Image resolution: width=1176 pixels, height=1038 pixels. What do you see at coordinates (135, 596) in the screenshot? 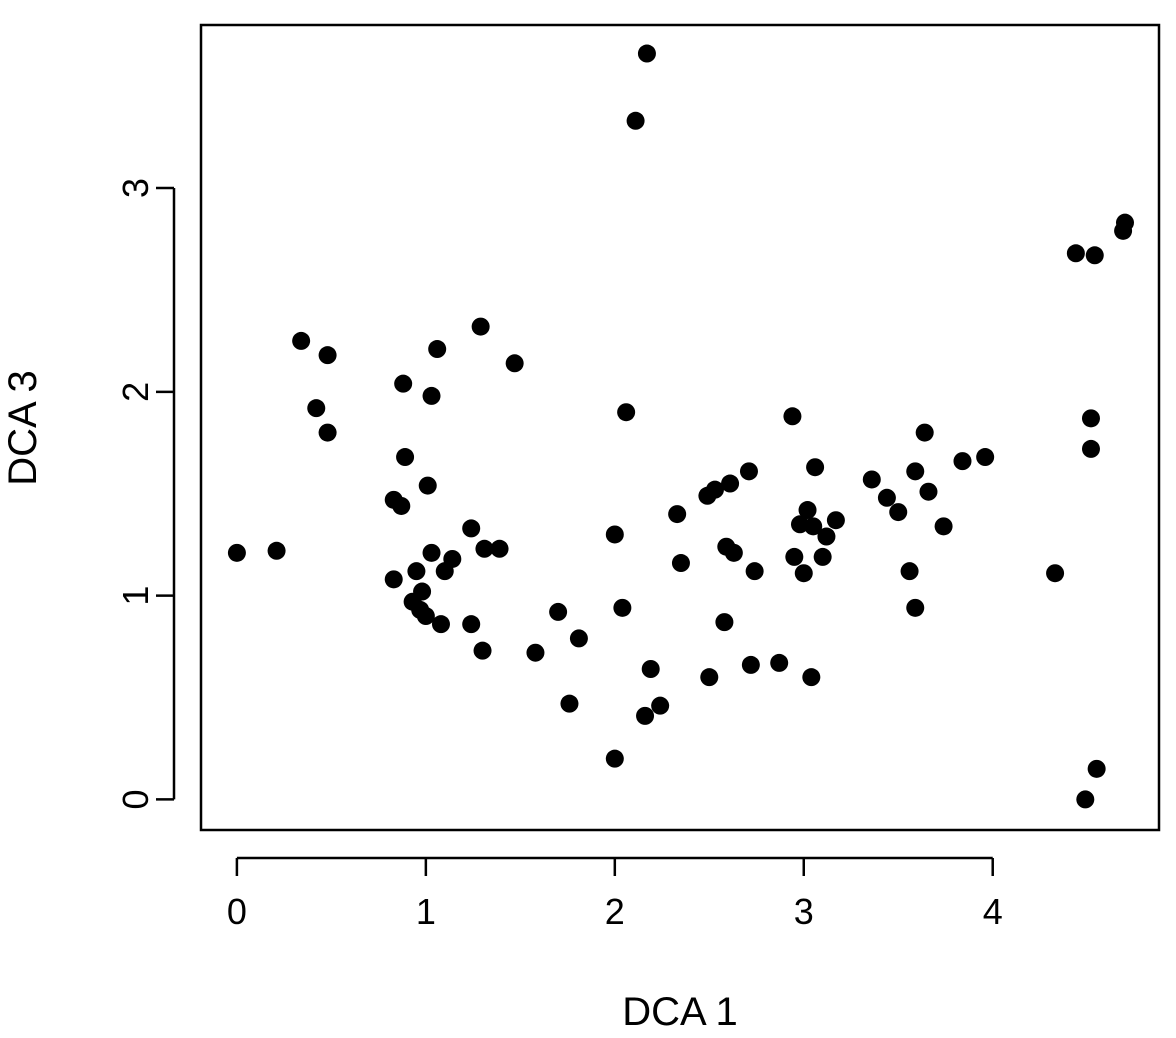
I see `y-tick-label: 1` at bounding box center [135, 596].